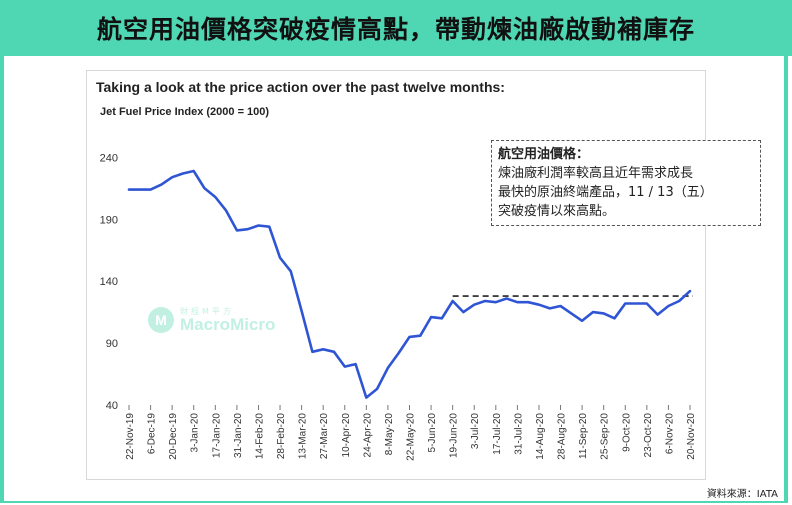 This screenshot has height=505, width=792. What do you see at coordinates (367, 435) in the screenshot?
I see `x-tick-label: 24-Apr-20` at bounding box center [367, 435].